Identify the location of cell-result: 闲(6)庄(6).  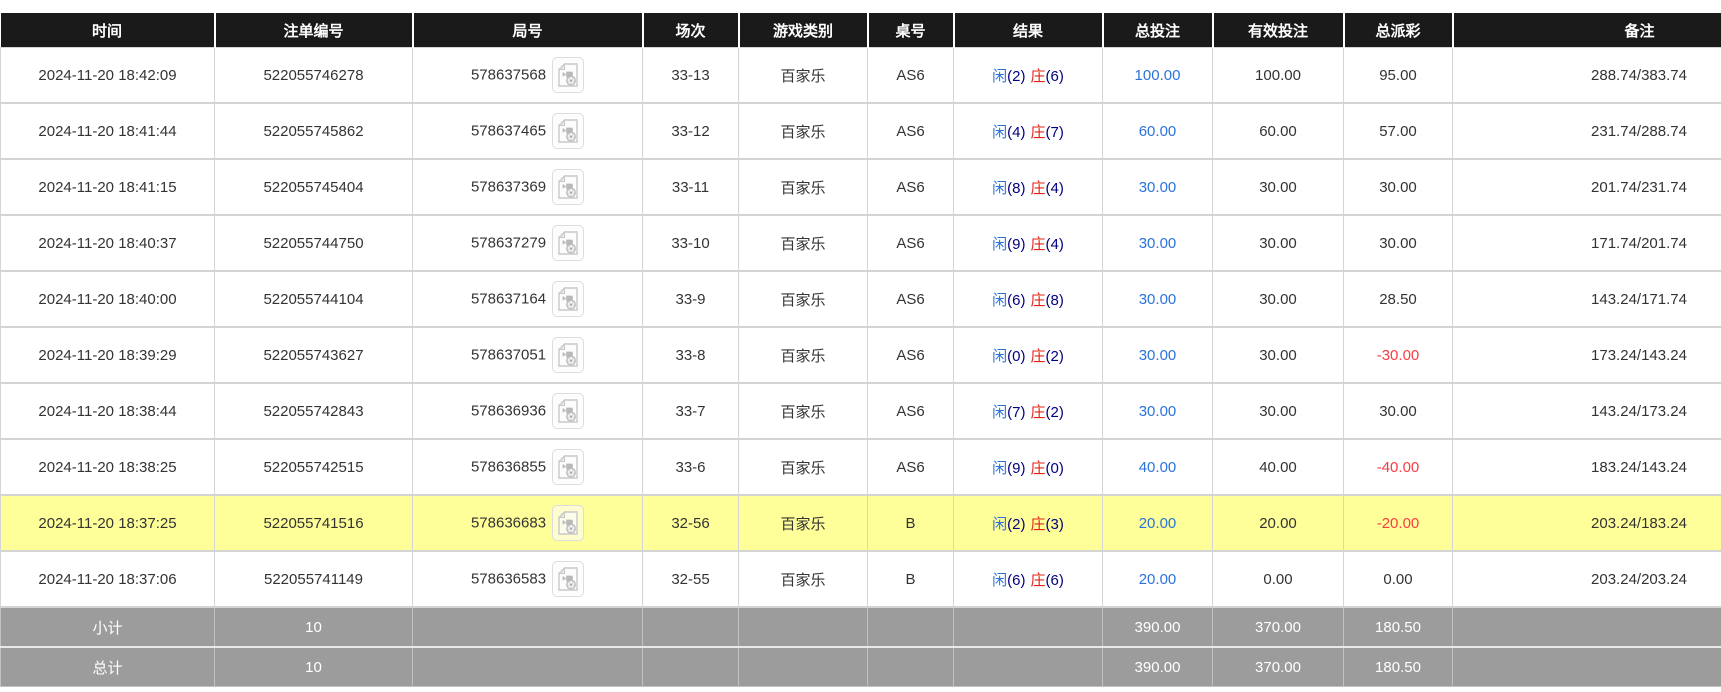
(1028, 579).